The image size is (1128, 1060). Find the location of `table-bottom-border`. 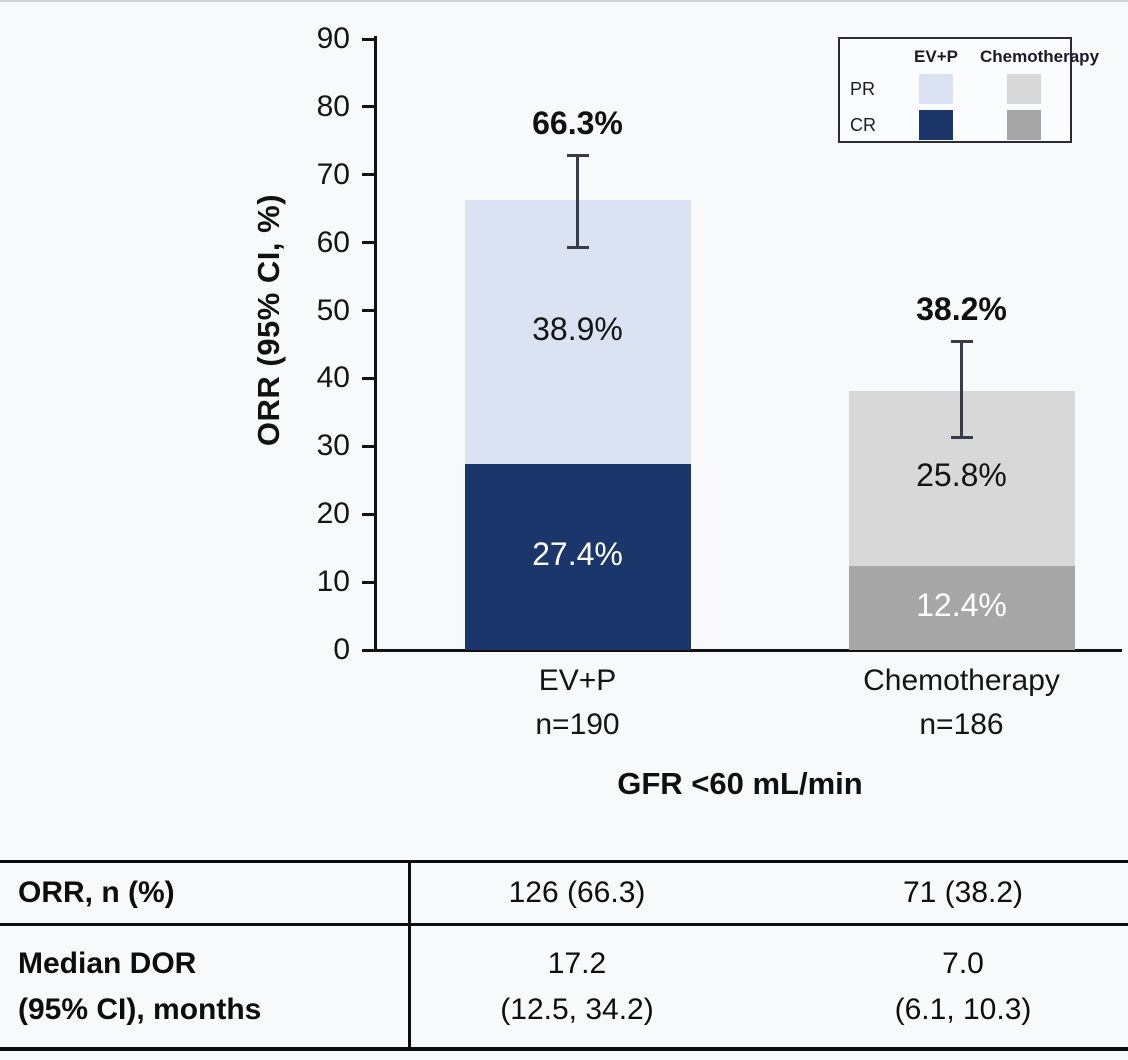

table-bottom-border is located at coordinates (564, 1049).